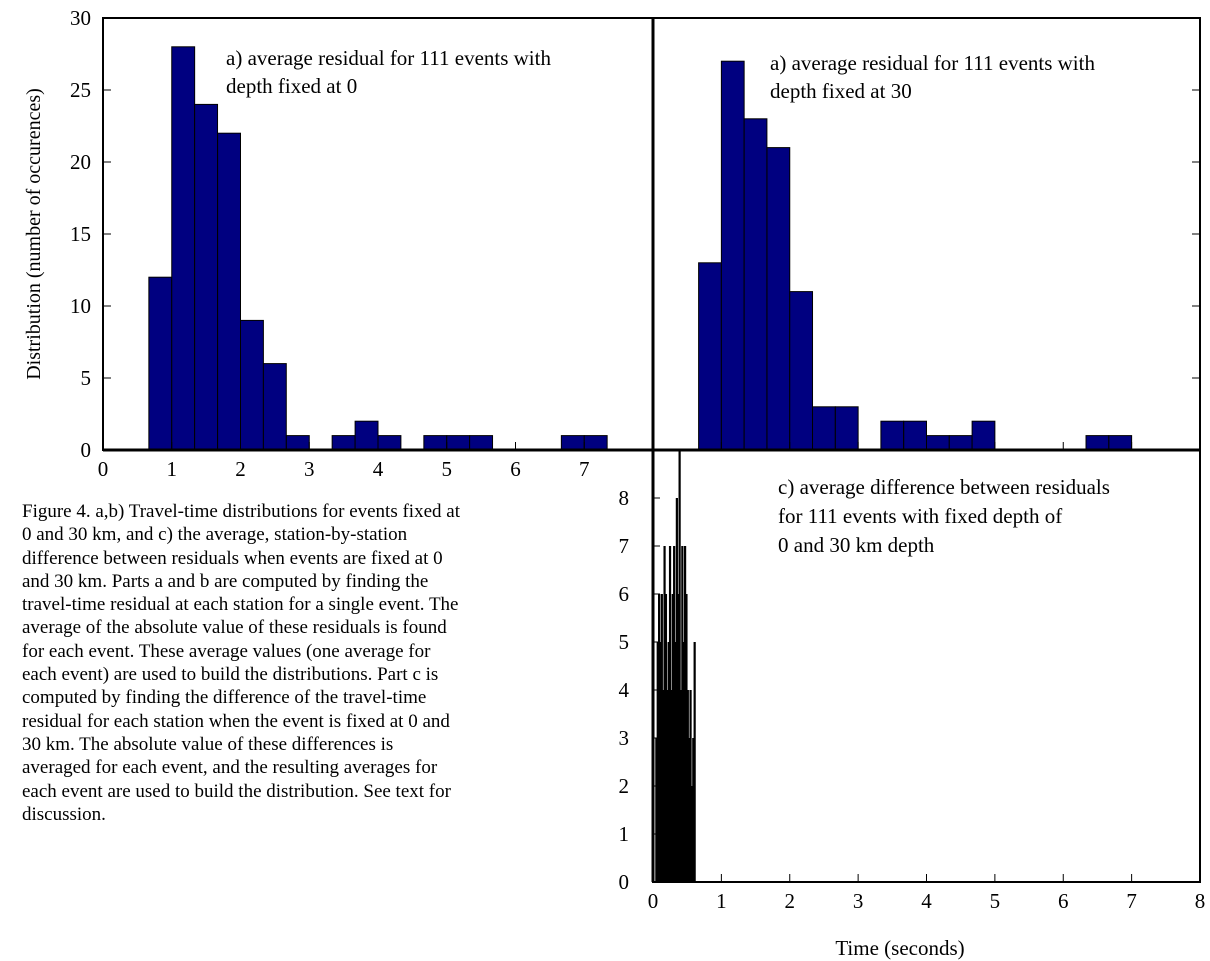 The width and height of the screenshot is (1210, 961). Describe the element at coordinates (624, 546) in the screenshot. I see `ytick-label-c-7: 7` at that location.